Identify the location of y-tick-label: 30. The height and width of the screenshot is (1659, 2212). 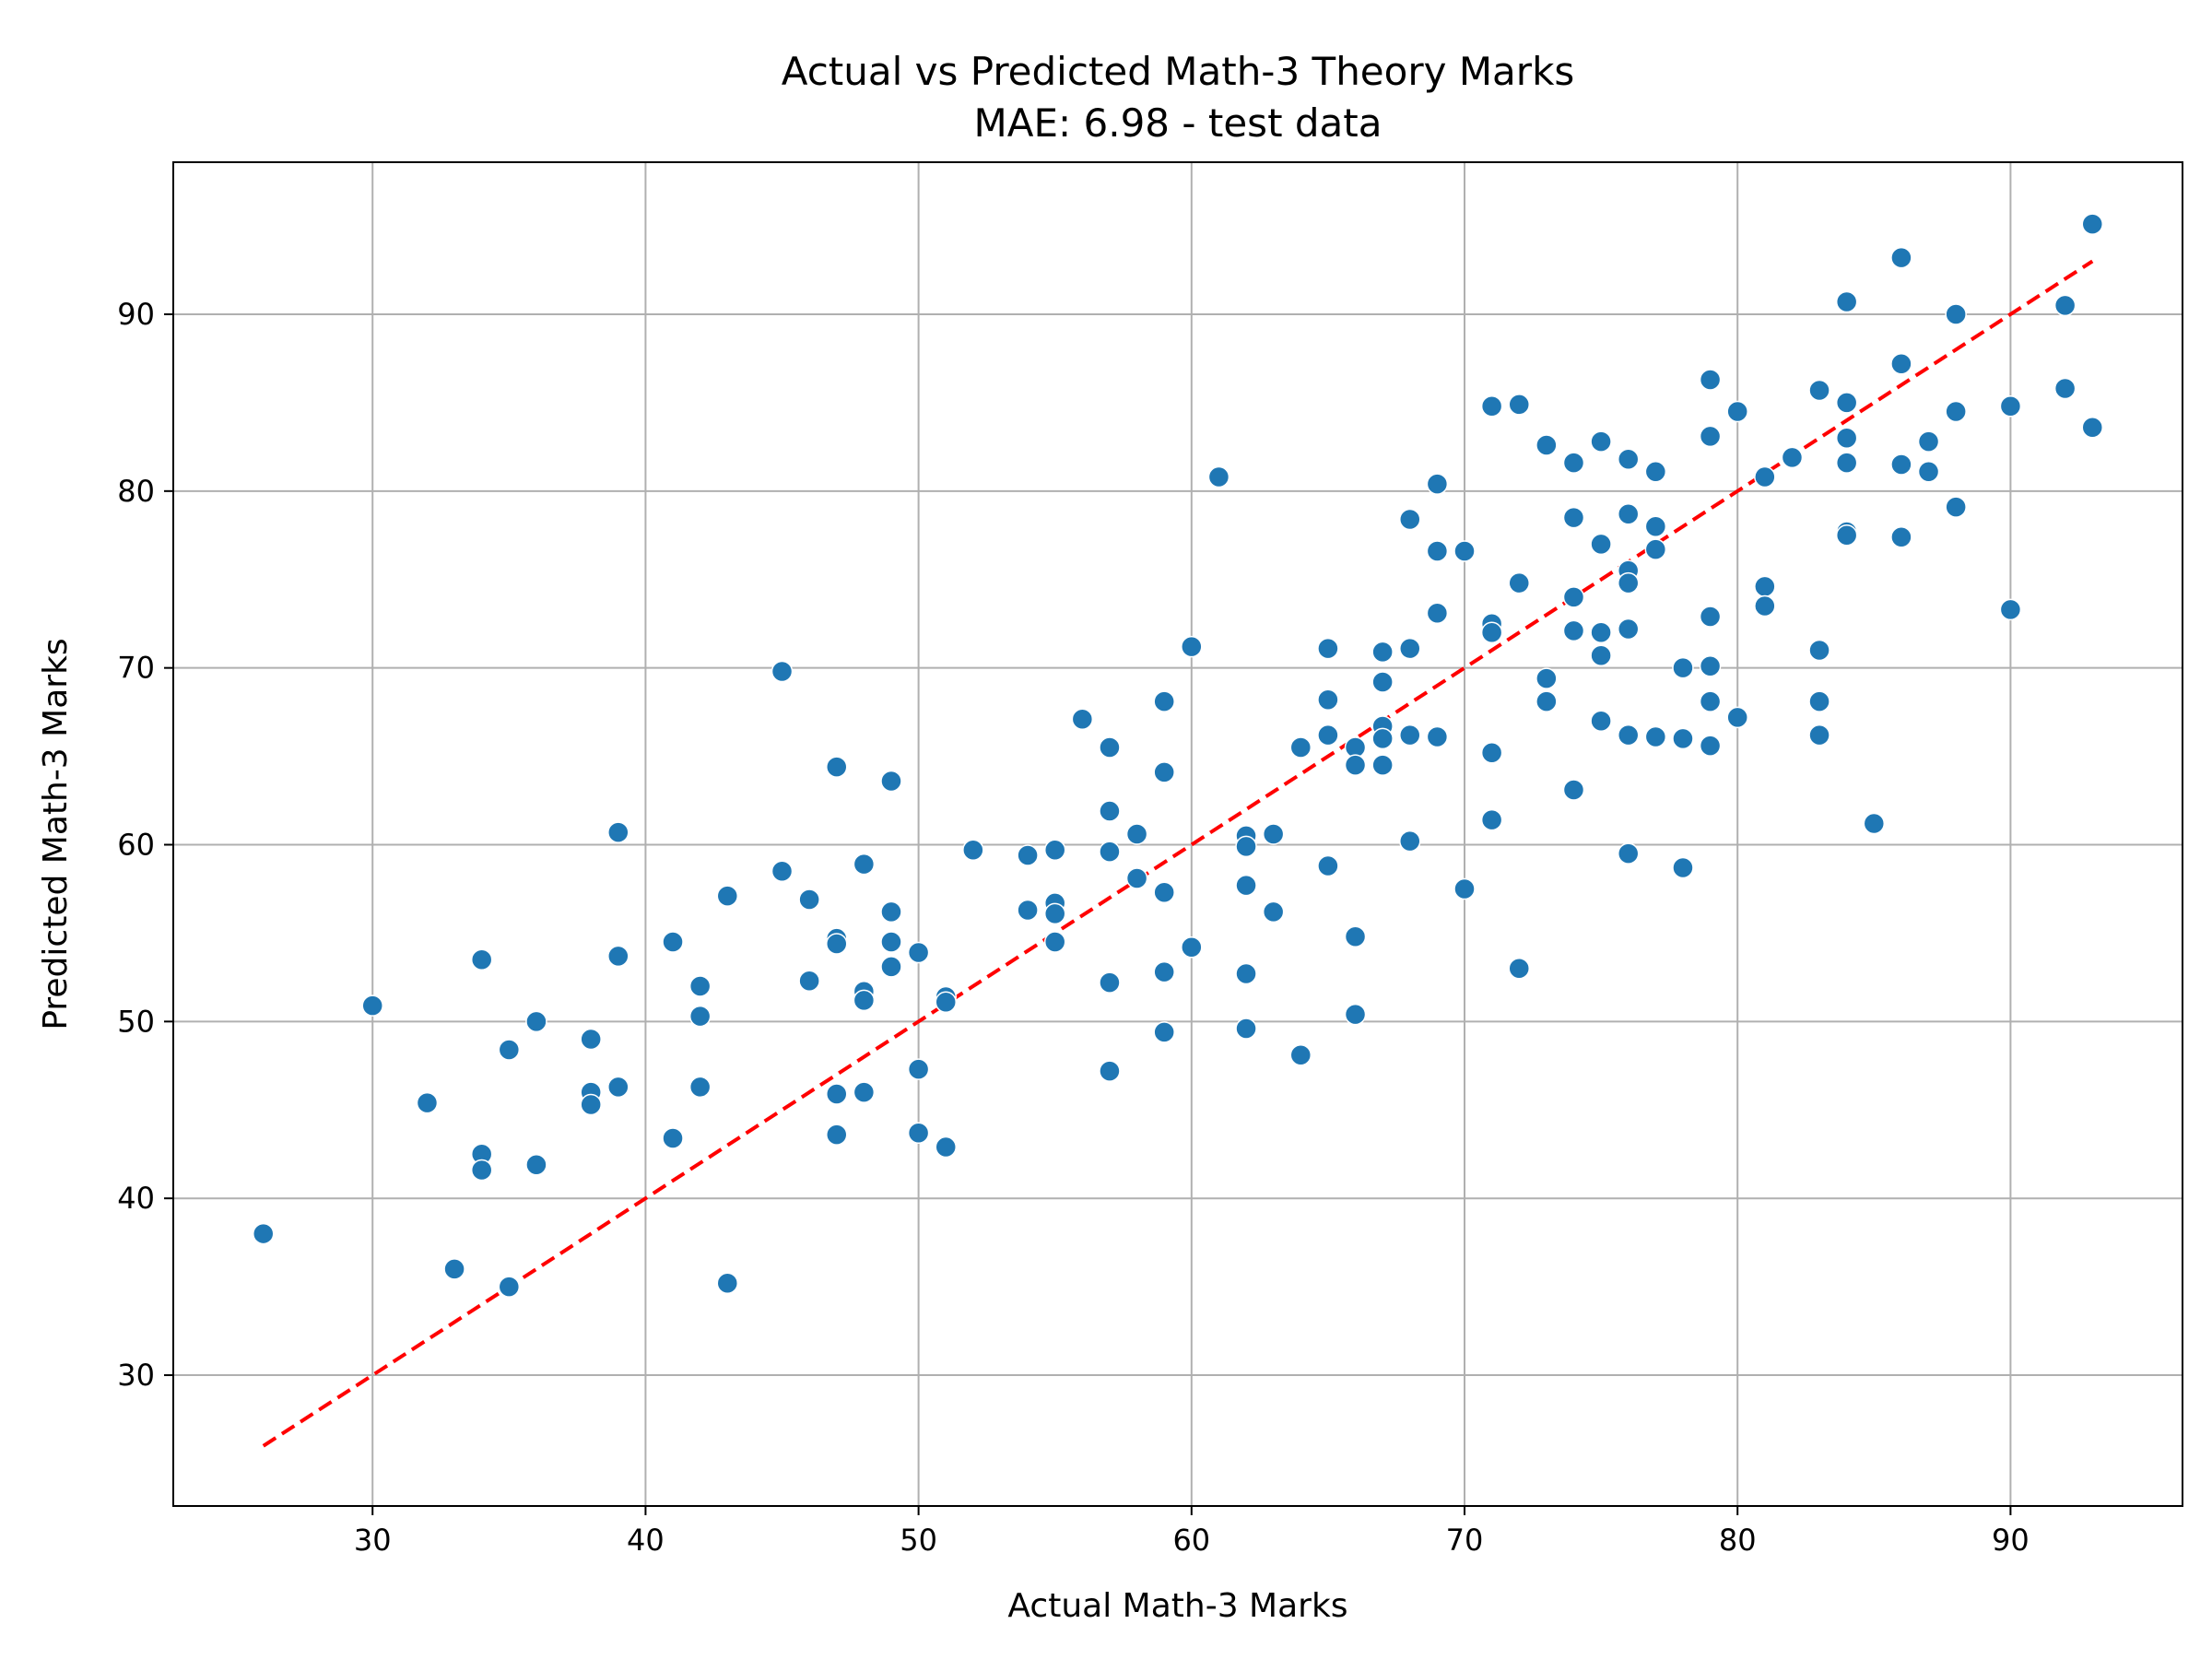
(136, 1375).